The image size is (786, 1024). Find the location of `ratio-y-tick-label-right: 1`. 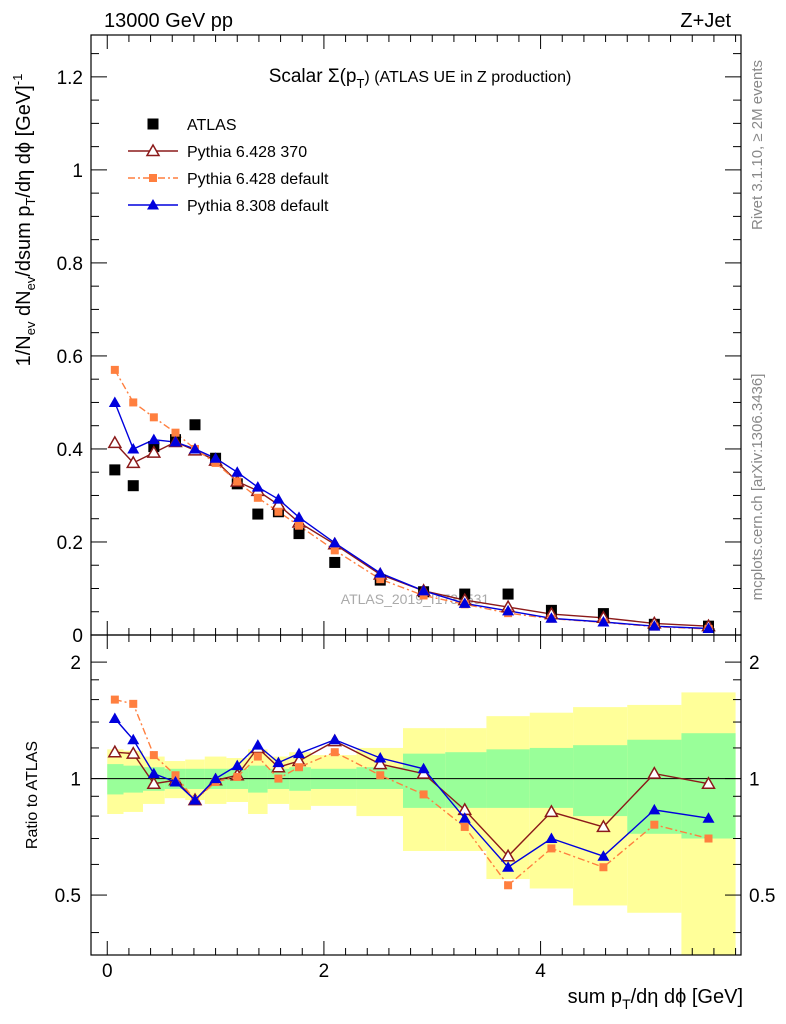

ratio-y-tick-label-right: 1 is located at coordinates (754, 780).